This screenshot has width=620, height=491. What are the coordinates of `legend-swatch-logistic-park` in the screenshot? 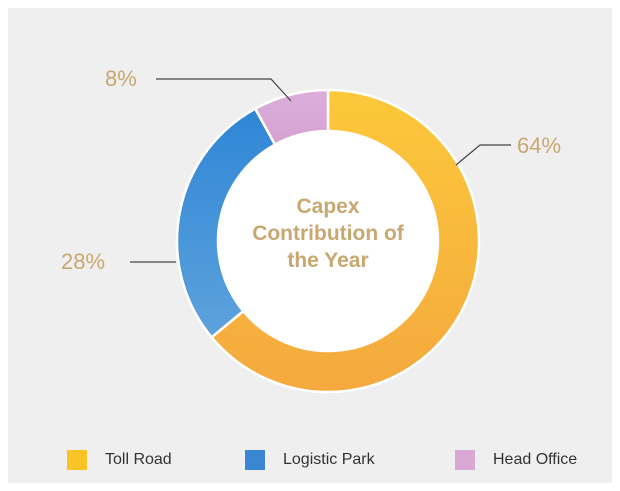 It's located at (255, 460).